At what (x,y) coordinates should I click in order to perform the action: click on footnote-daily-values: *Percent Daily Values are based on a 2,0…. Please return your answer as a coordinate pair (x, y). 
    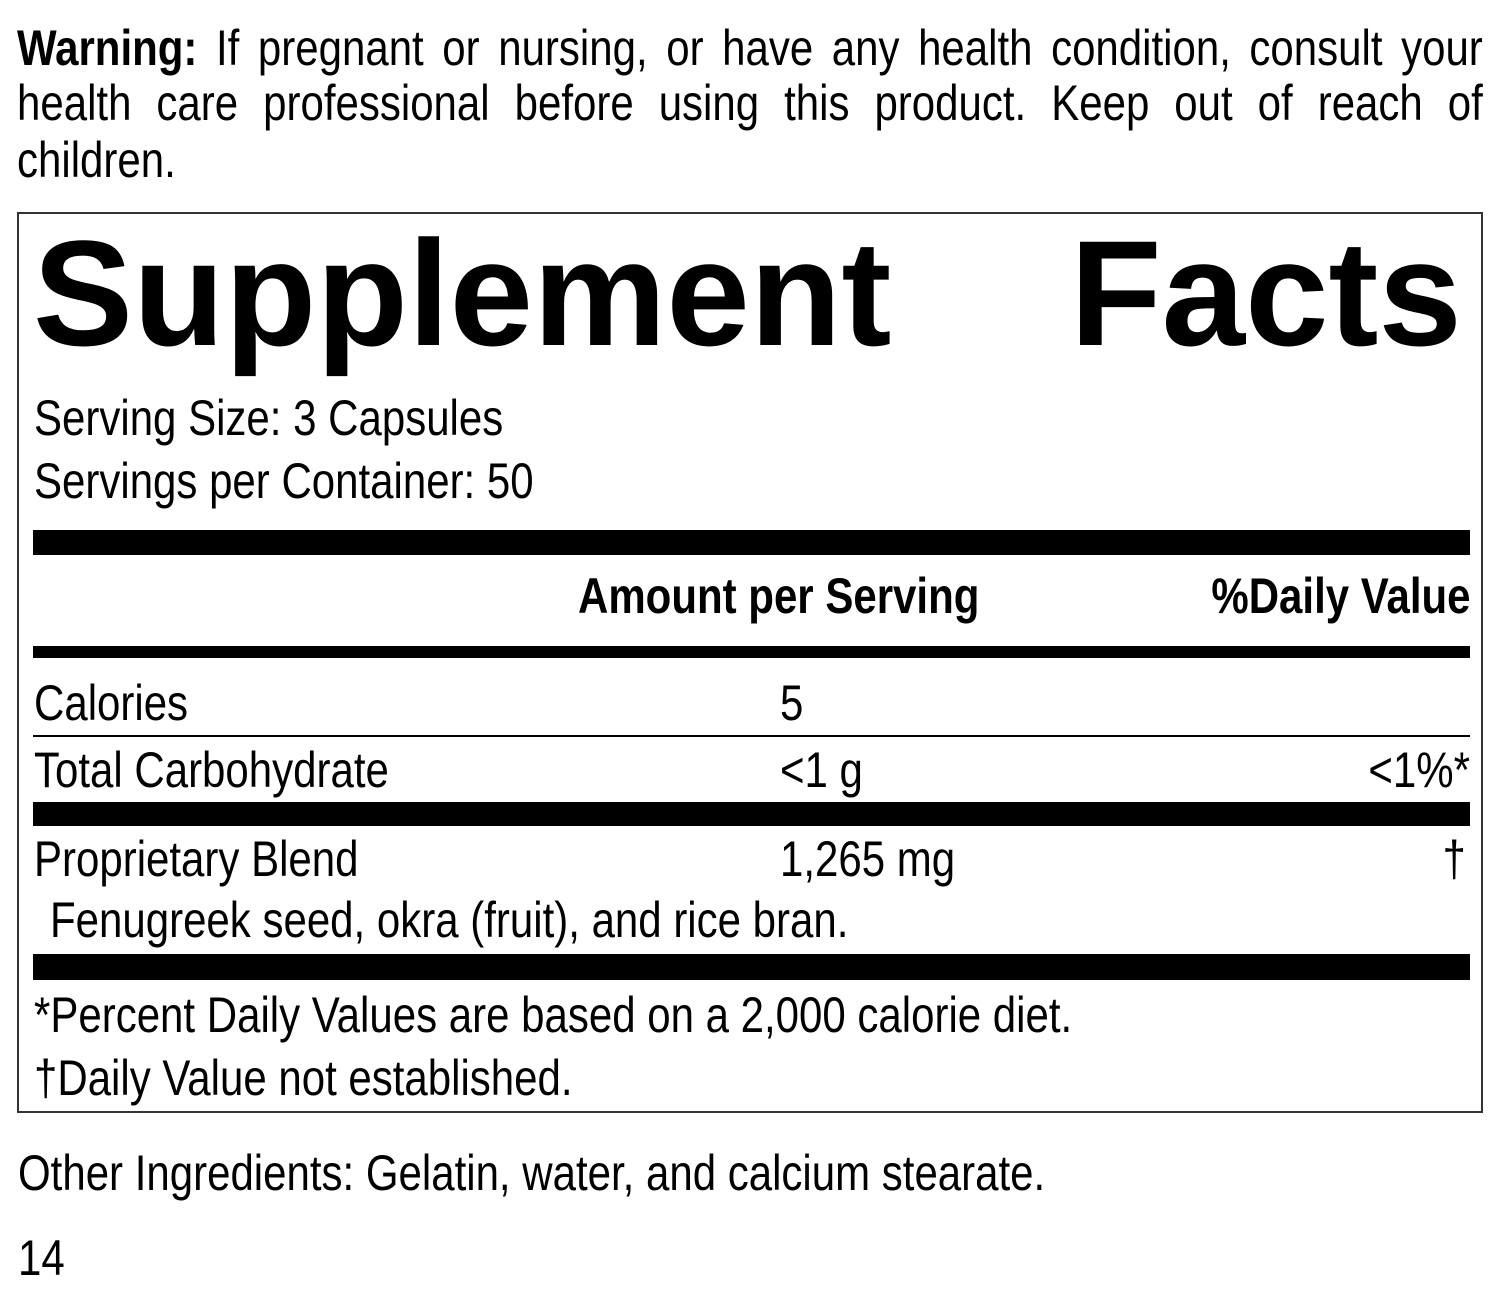
    Looking at the image, I should click on (553, 1015).